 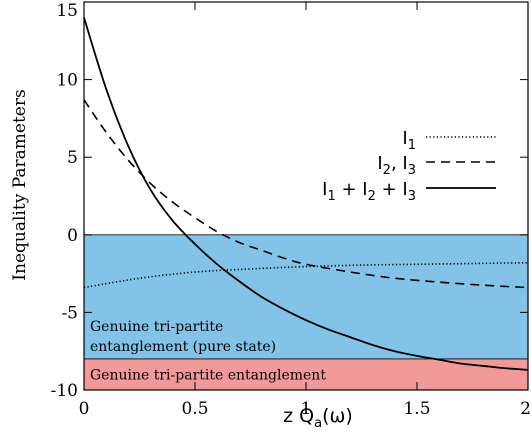 What do you see at coordinates (306, 409) in the screenshot?
I see `x-tick-label-2: 1` at bounding box center [306, 409].